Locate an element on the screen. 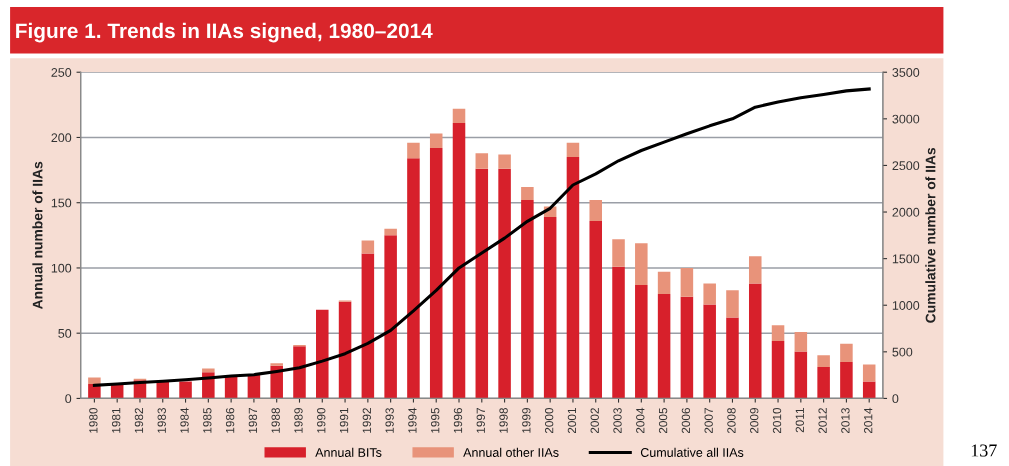  y2-tick-label: 2000 is located at coordinates (906, 212).